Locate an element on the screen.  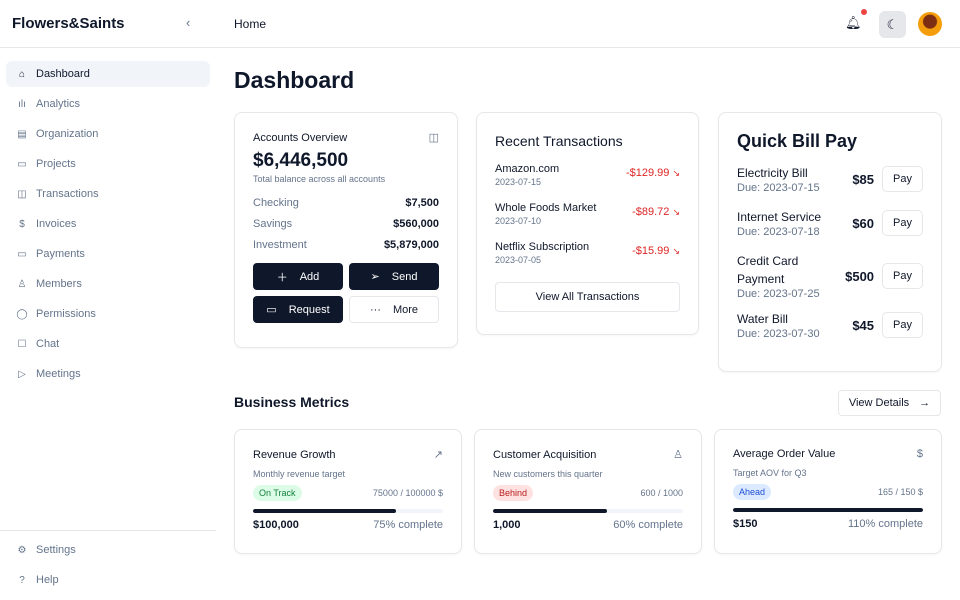
sidebar-item-projects: ▭ Projects is located at coordinates (46, 164).